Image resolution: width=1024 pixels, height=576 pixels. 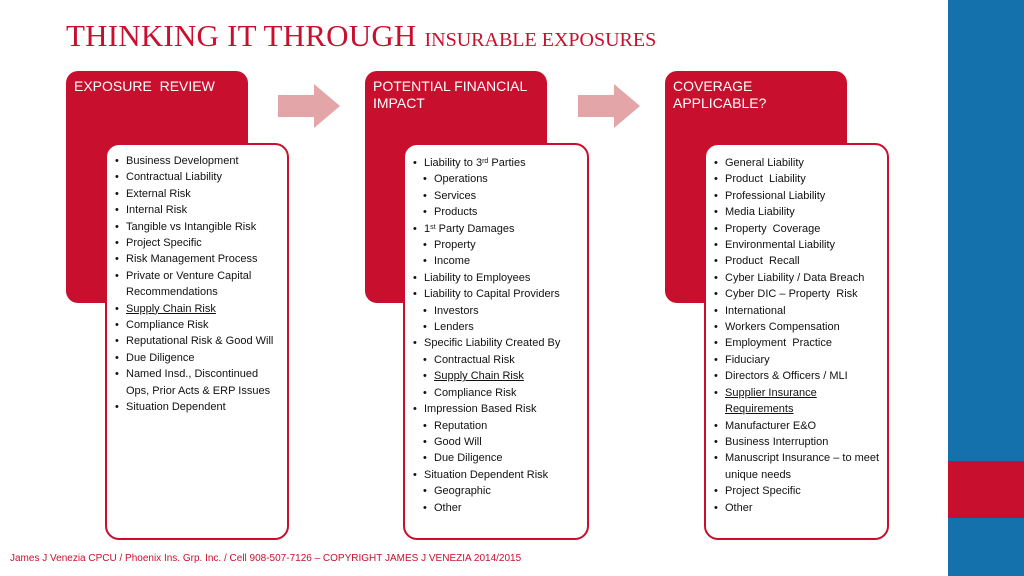 What do you see at coordinates (775, 195) in the screenshot?
I see `list-item-text: Professional Liability` at bounding box center [775, 195].